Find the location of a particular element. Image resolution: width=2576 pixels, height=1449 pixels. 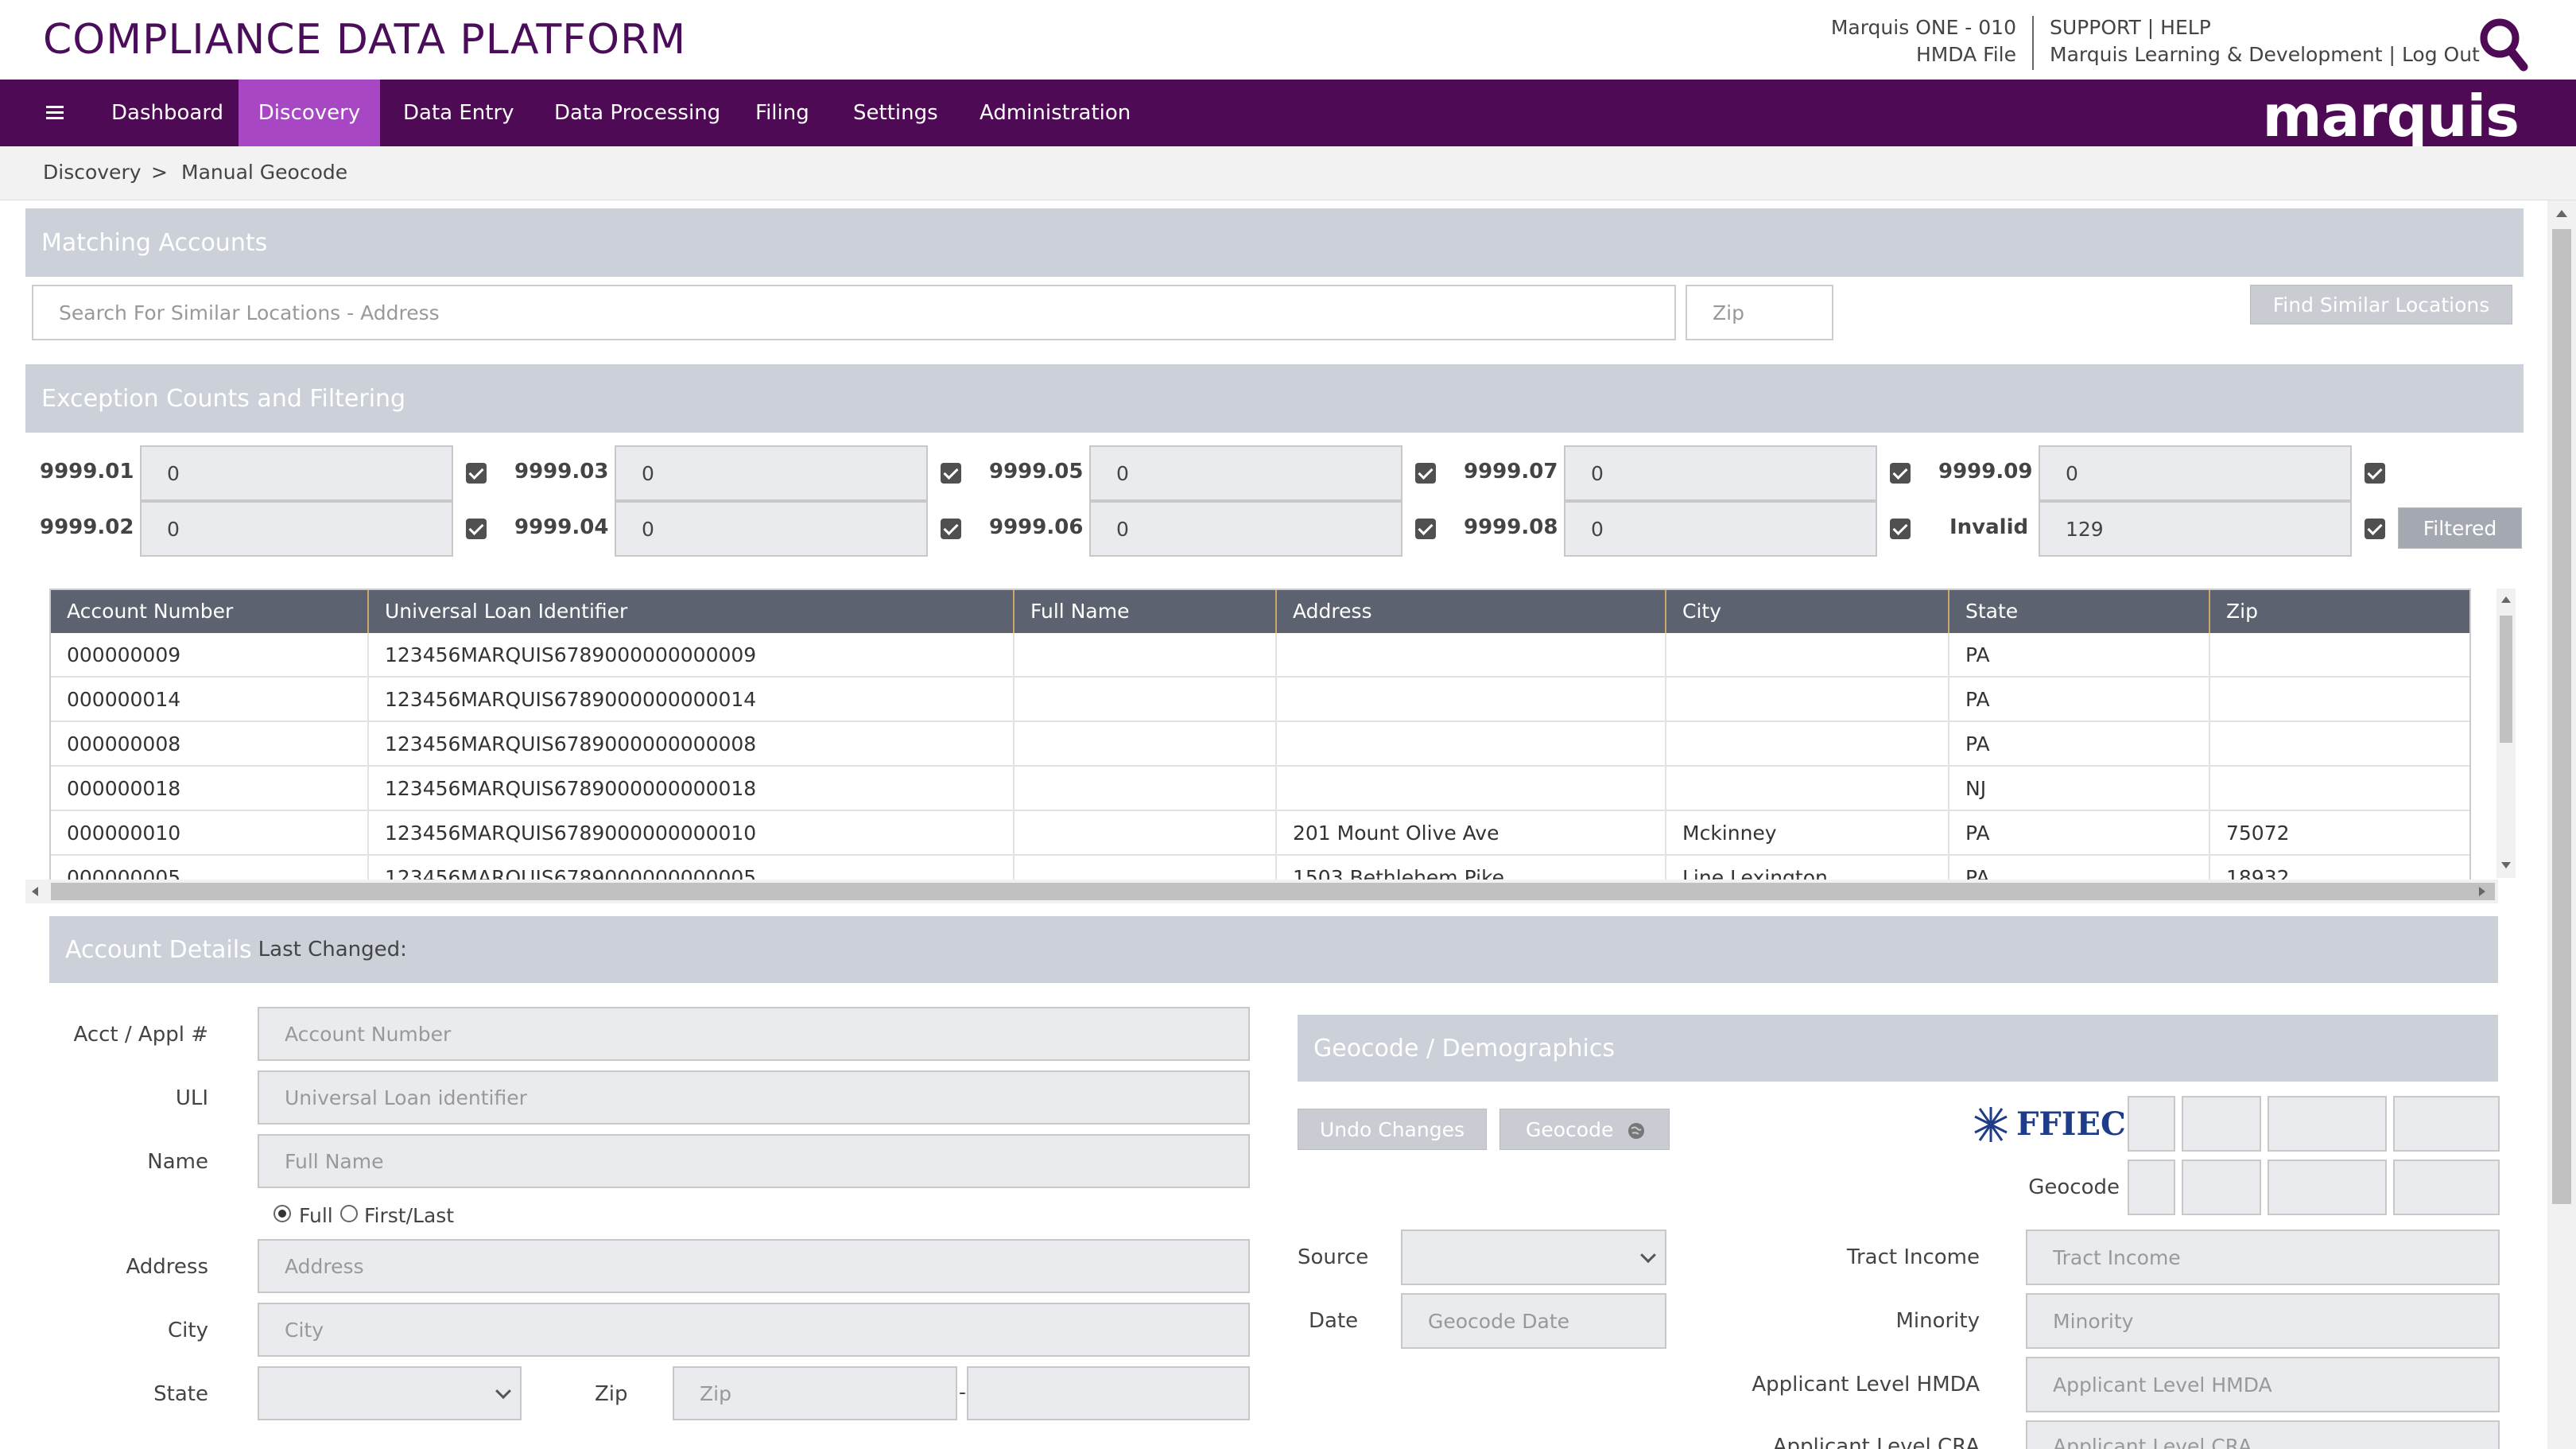

exception-code: 9999.07 is located at coordinates (1511, 472).